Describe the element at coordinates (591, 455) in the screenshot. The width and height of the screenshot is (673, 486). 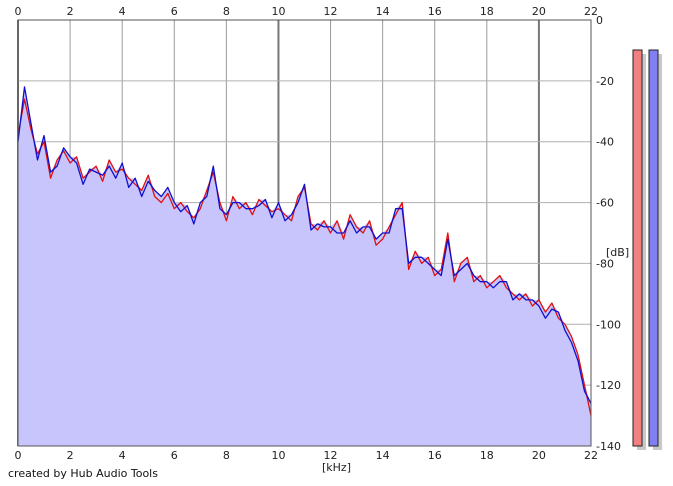
I see `x-tick-label-bottom: 22` at that location.